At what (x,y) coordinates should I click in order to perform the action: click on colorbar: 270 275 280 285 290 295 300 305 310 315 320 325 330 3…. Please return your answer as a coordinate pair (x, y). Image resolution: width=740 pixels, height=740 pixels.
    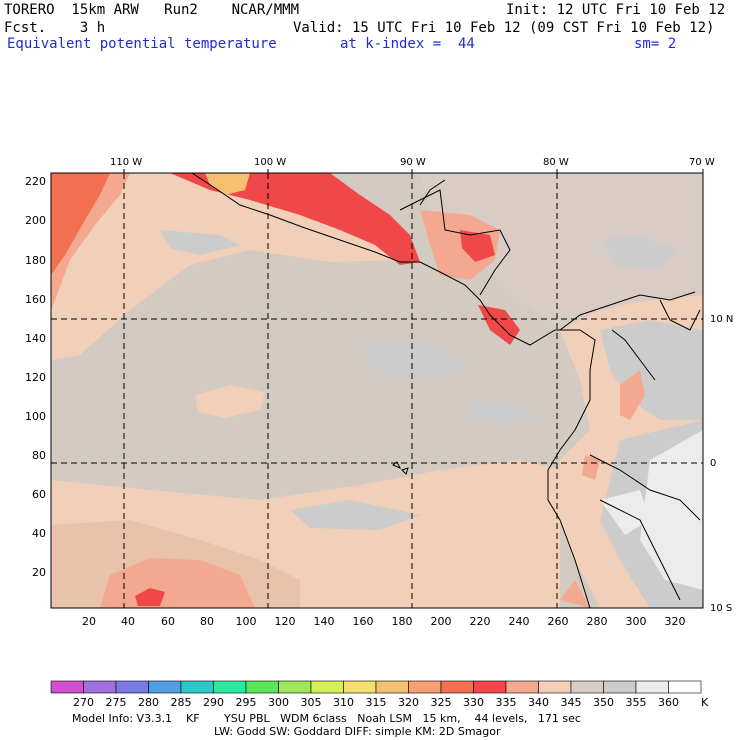
    Looking at the image, I should click on (379, 694).